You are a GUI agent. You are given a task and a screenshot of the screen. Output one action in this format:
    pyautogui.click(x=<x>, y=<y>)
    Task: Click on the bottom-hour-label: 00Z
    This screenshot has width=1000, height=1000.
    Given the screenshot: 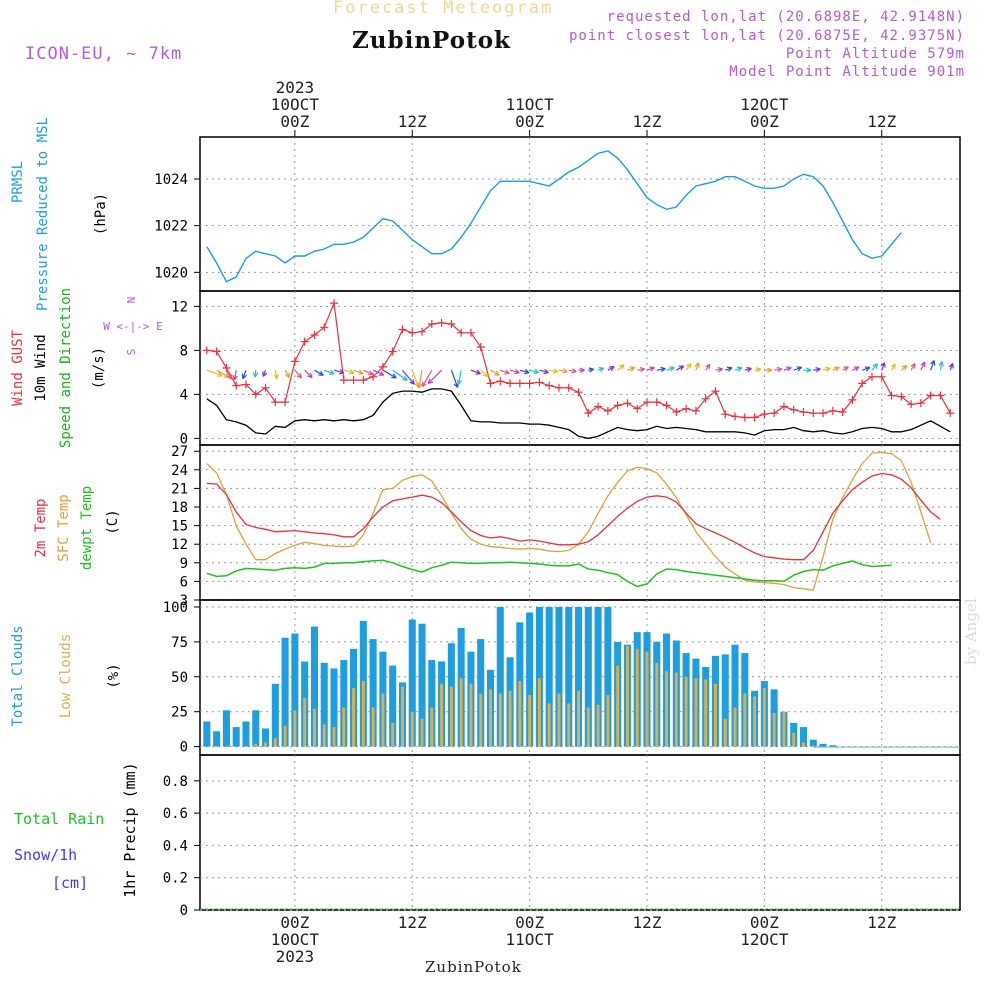 What is the action you would take?
    pyautogui.click(x=294, y=922)
    